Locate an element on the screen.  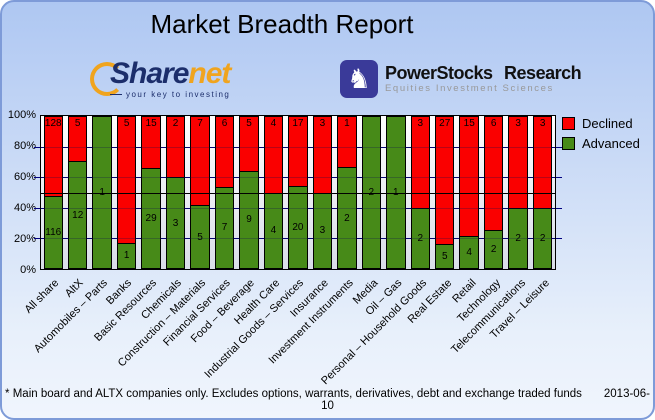
powerstocks-subtitle: Equities Investment Sciences is located at coordinates (469, 88).